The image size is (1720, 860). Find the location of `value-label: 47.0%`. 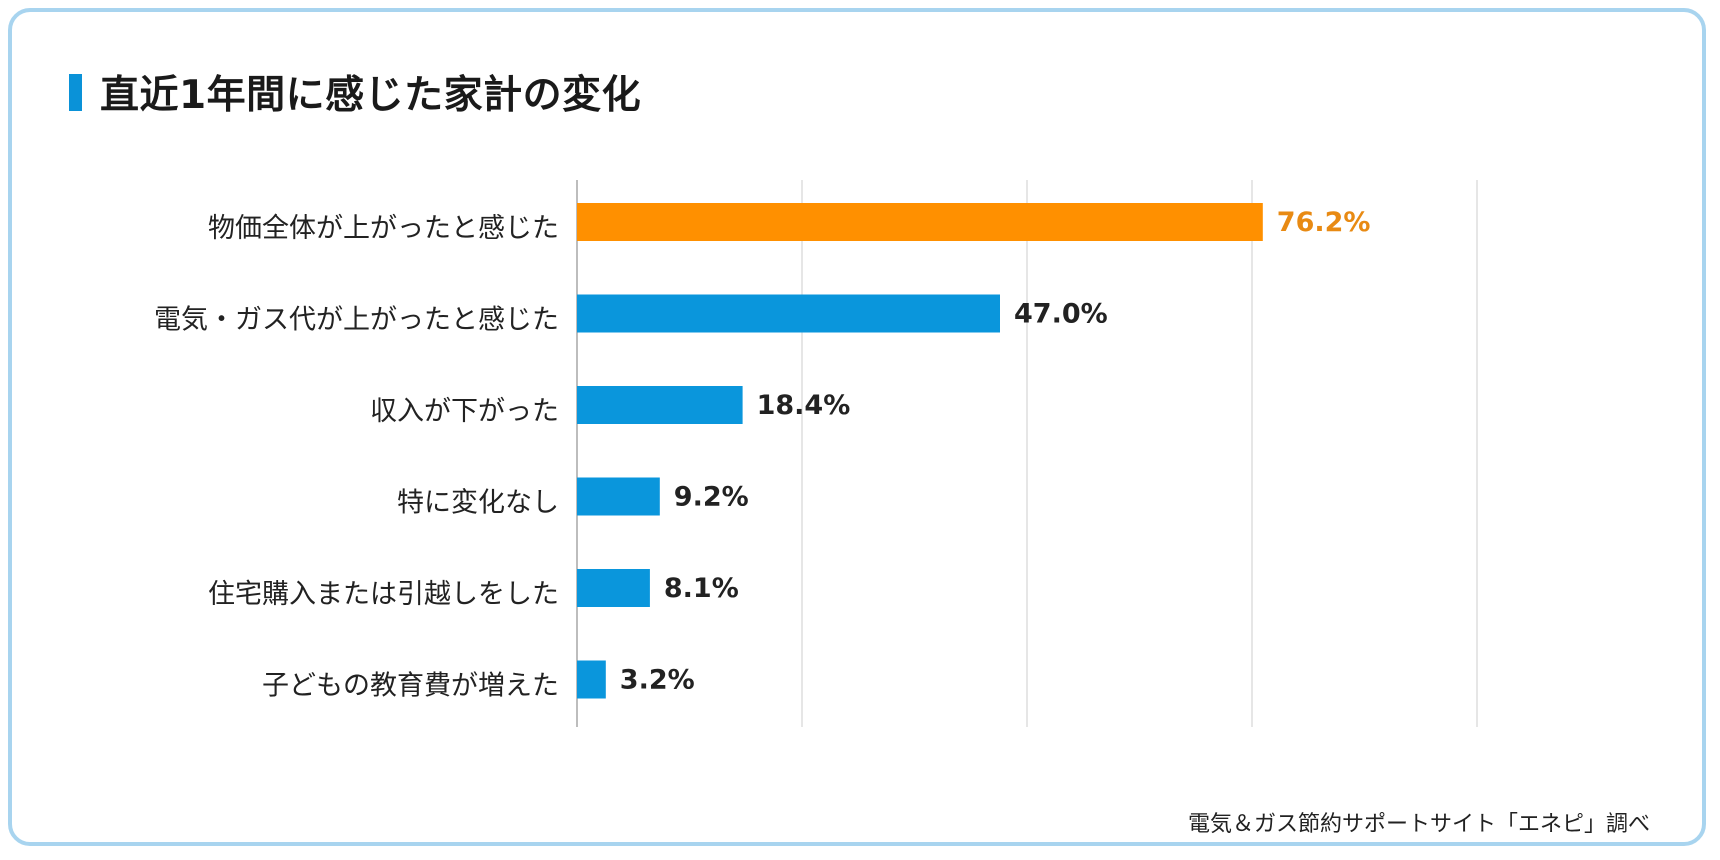

value-label: 47.0% is located at coordinates (1061, 314).